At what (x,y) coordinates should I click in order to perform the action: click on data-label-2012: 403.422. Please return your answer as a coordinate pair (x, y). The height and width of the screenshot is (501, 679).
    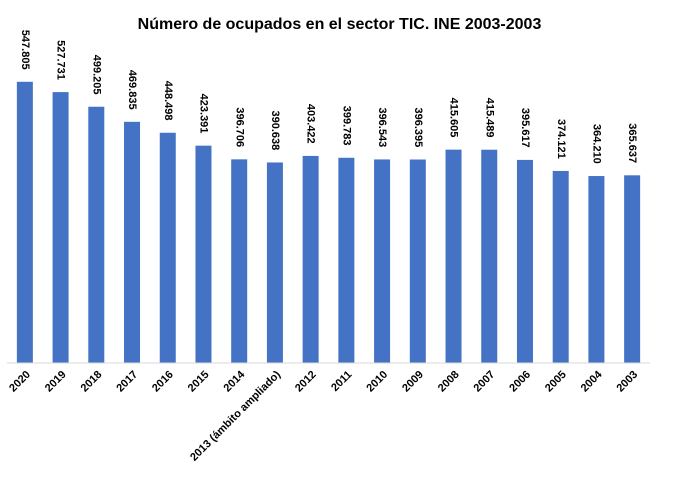
    Looking at the image, I should click on (311, 124).